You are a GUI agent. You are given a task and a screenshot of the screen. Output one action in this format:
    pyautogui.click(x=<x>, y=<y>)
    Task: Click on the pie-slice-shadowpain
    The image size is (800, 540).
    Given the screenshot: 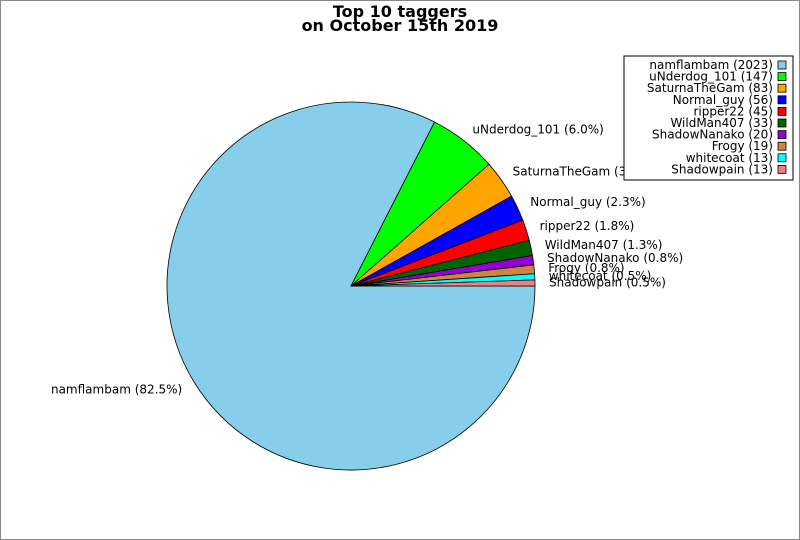 What is the action you would take?
    pyautogui.click(x=443, y=283)
    